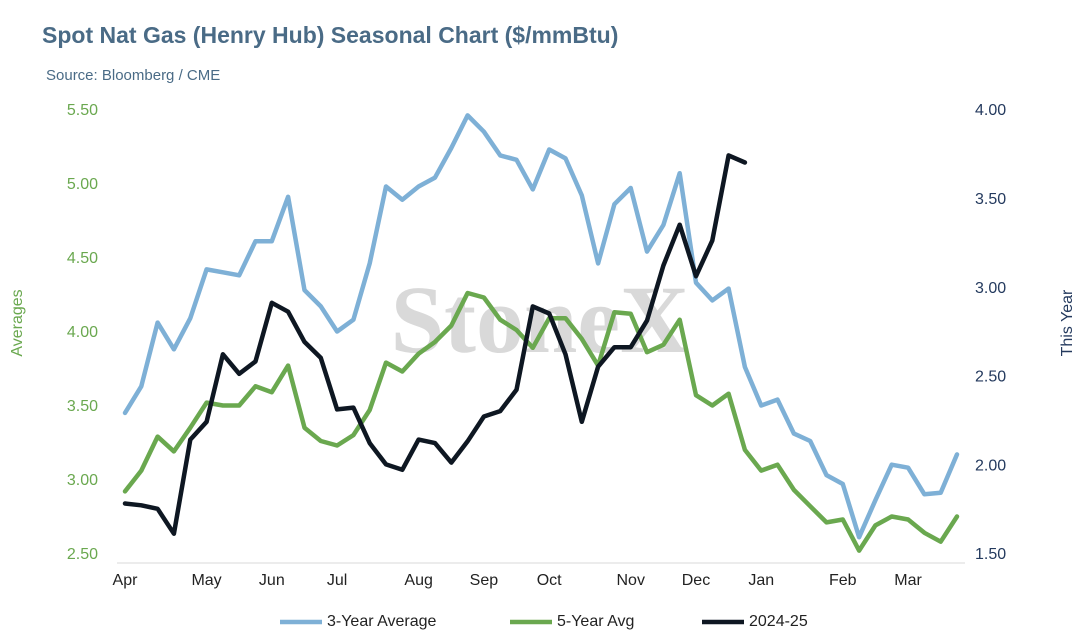 Image resolution: width=1084 pixels, height=643 pixels. I want to click on y2-axis-label: This Year, so click(1067, 322).